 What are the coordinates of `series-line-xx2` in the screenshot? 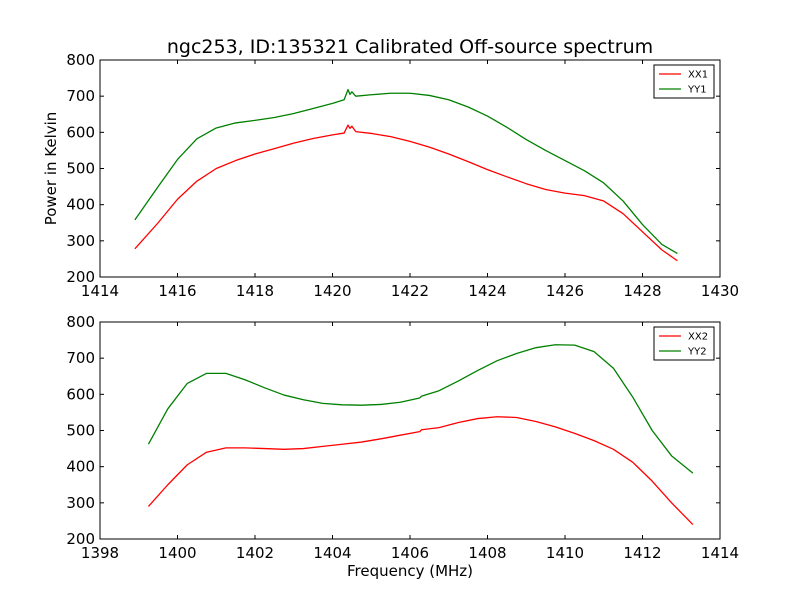 It's located at (420, 470).